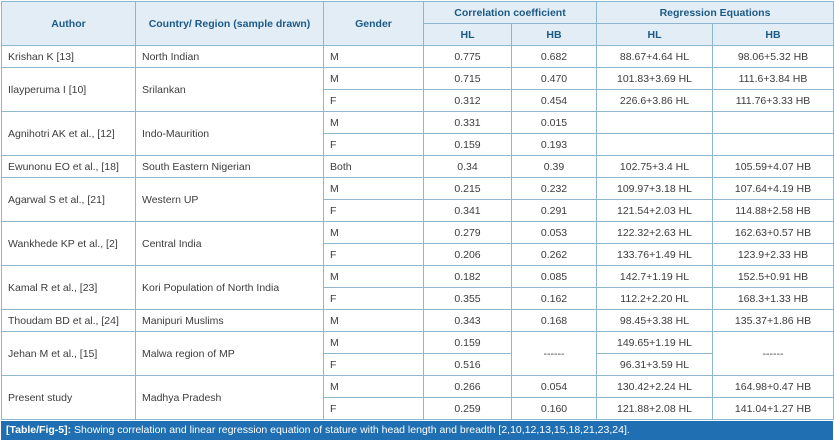 This screenshot has height=440, width=834. What do you see at coordinates (467, 78) in the screenshot?
I see `corr-hl-cell: 0.715` at bounding box center [467, 78].